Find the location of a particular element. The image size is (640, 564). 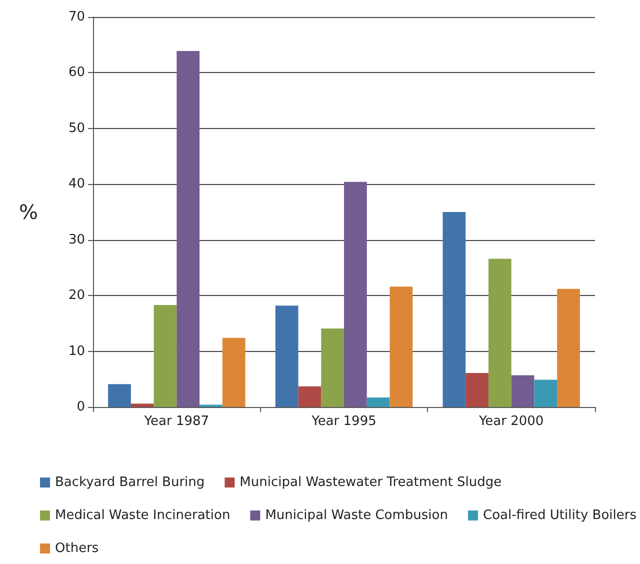

y-tick-label: 60 is located at coordinates (76, 72).